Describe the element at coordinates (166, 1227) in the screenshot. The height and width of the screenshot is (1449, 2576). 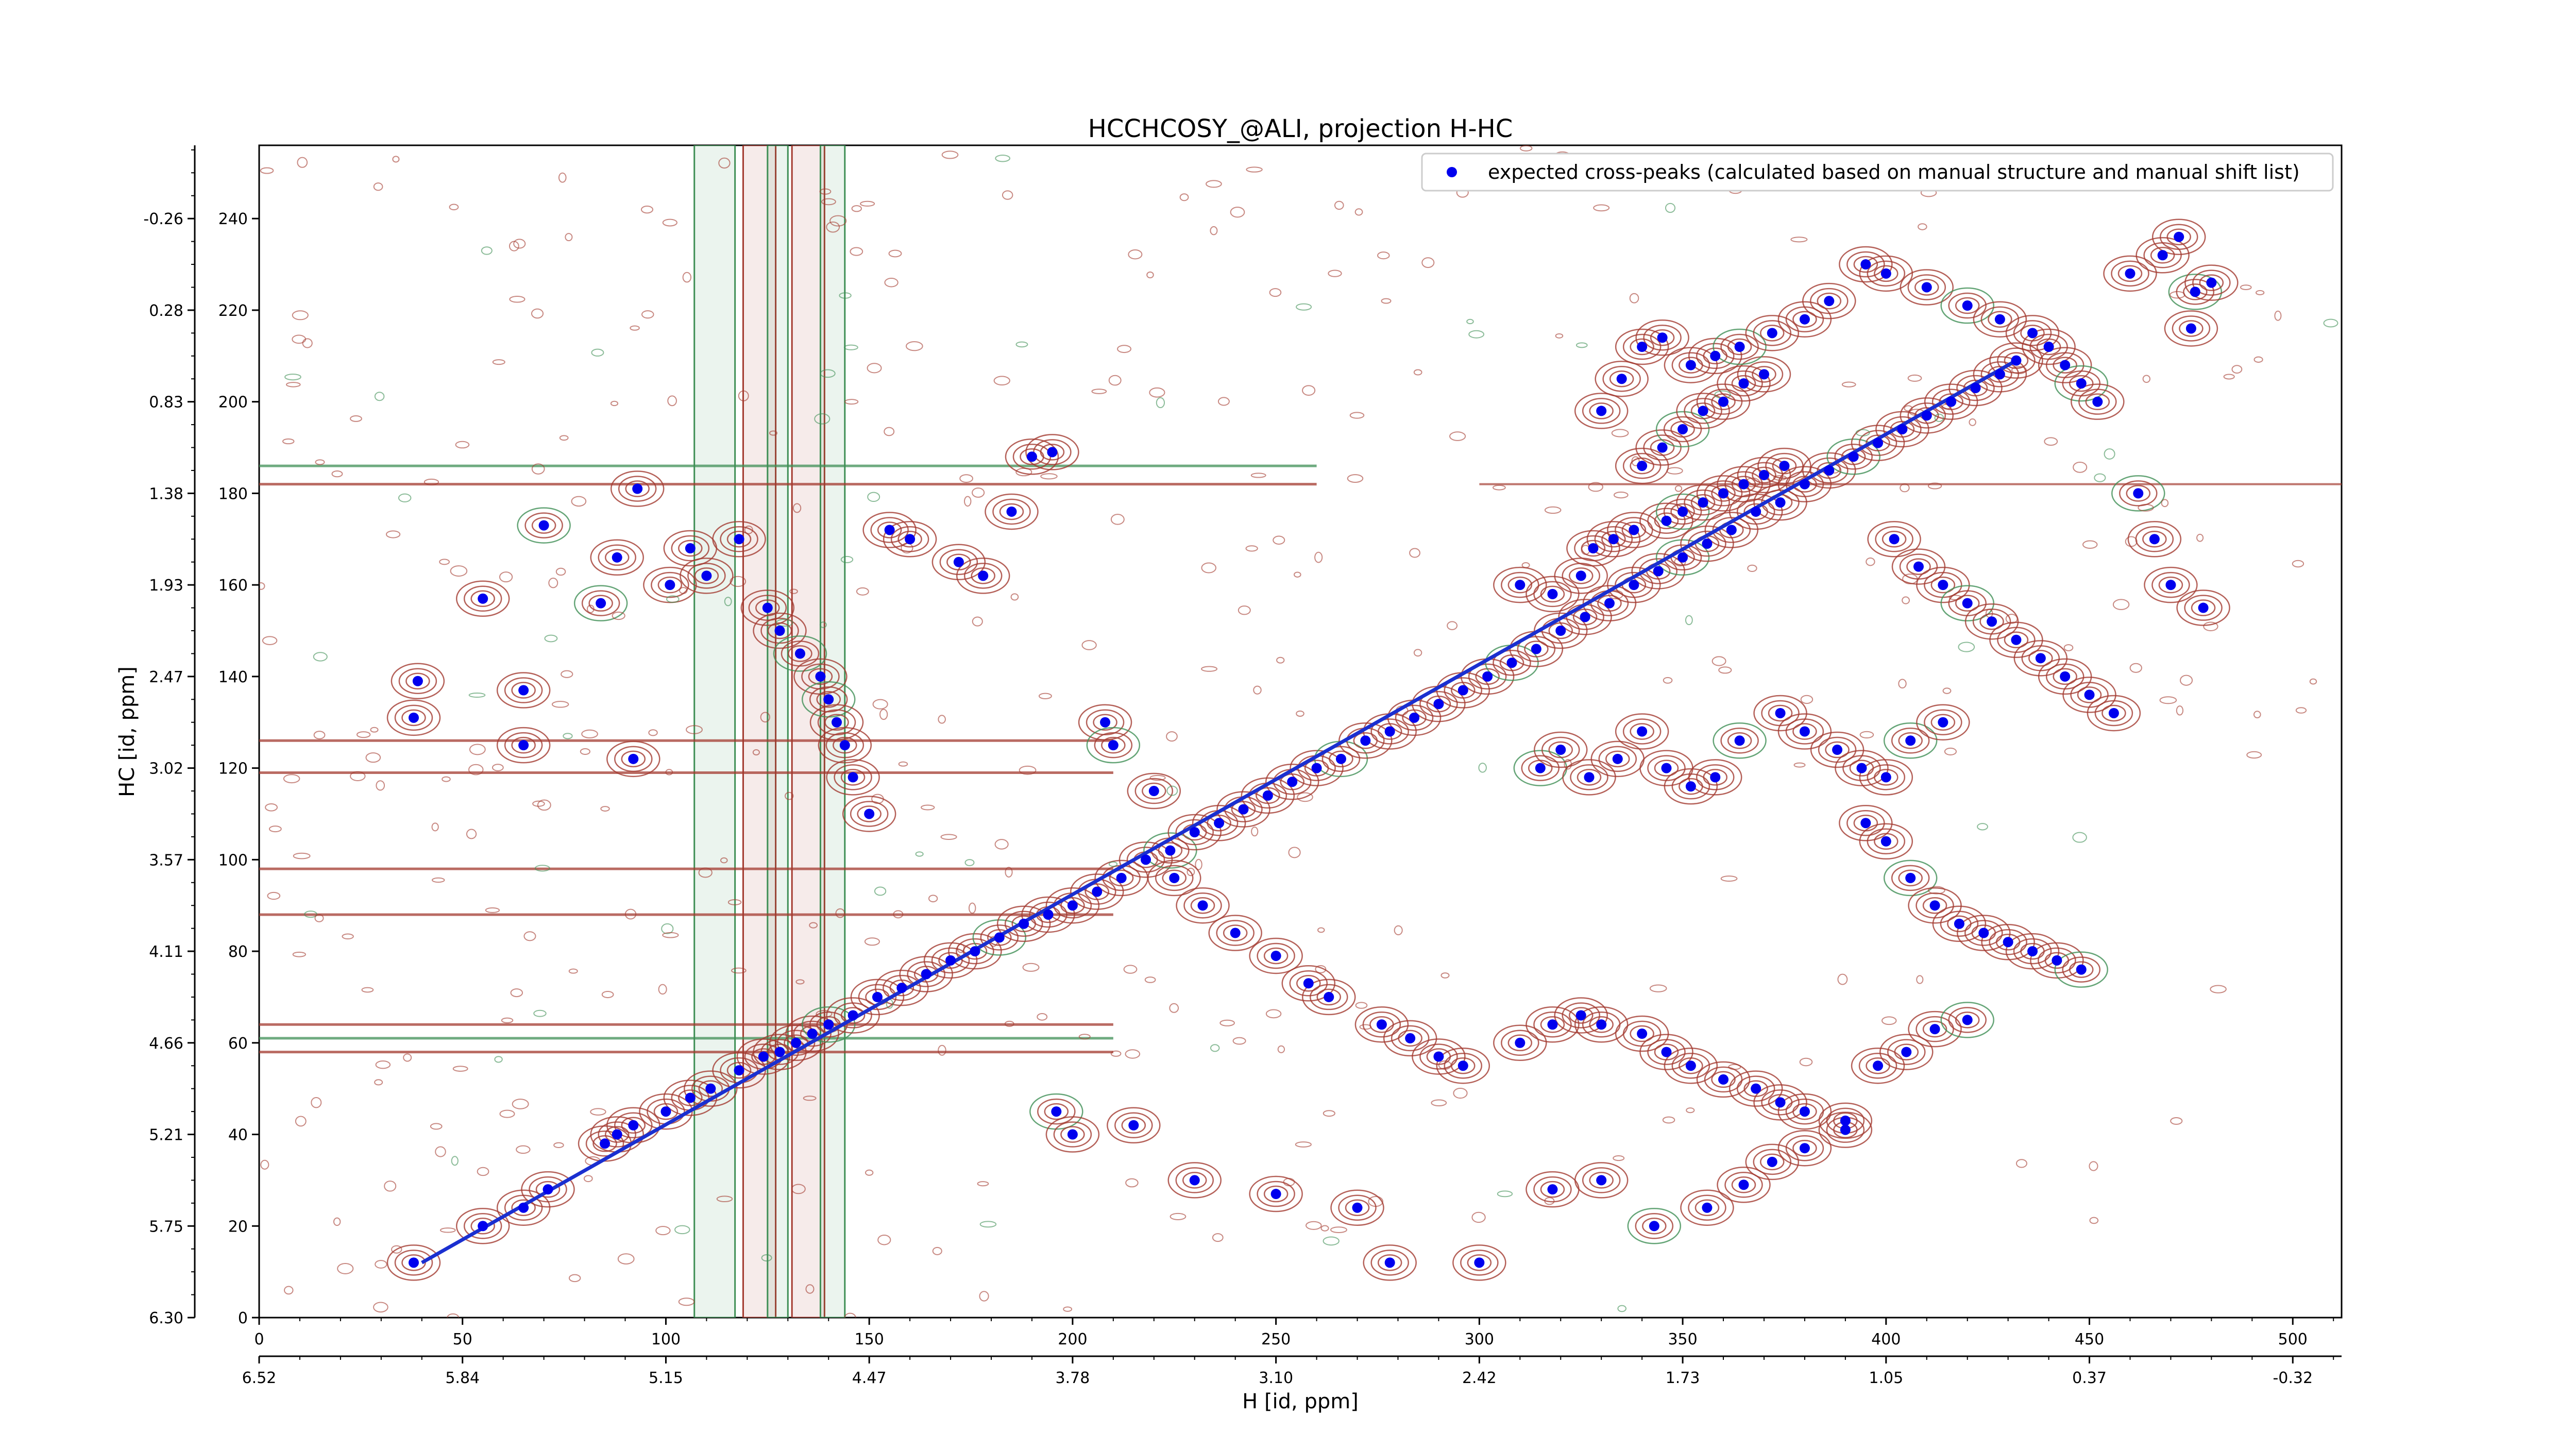
I see `y-ppm-tick-label: 5.75` at that location.